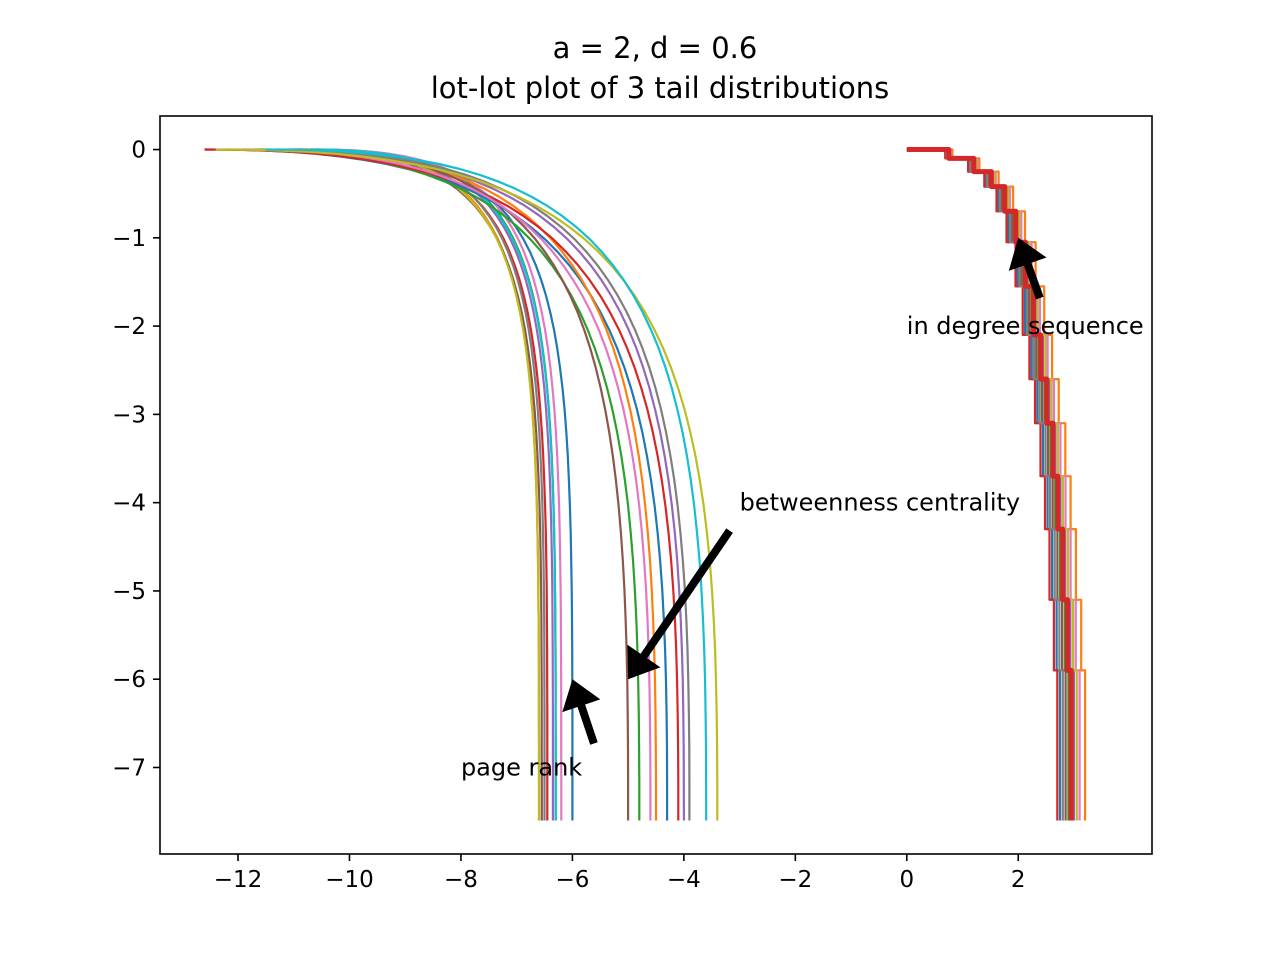 The height and width of the screenshot is (960, 1280). I want to click on x-tick-label: −2, so click(795, 880).